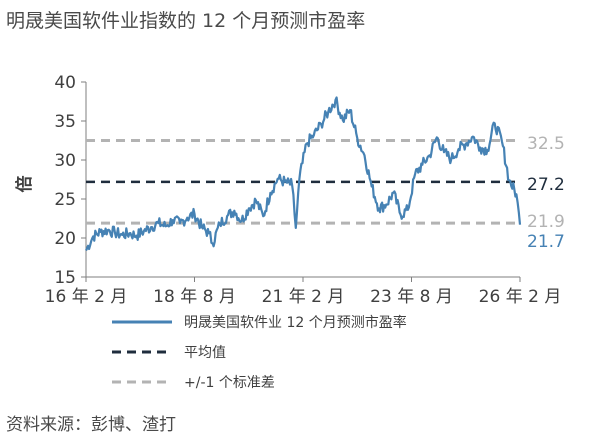  Describe the element at coordinates (411, 297) in the screenshot. I see `x-tick-label: 23 年 8 月` at that location.